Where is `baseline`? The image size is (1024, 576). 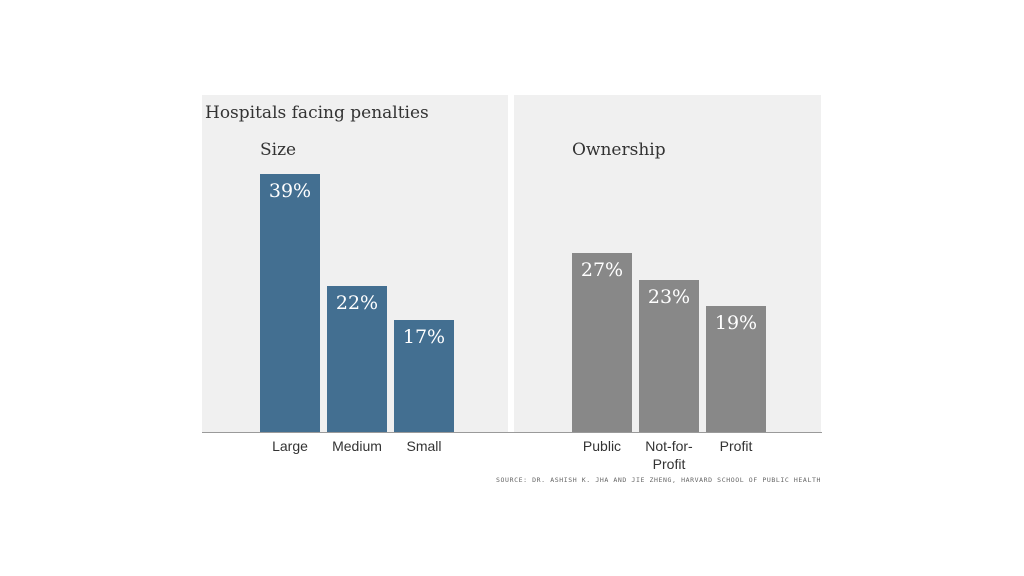
baseline is located at coordinates (512, 432).